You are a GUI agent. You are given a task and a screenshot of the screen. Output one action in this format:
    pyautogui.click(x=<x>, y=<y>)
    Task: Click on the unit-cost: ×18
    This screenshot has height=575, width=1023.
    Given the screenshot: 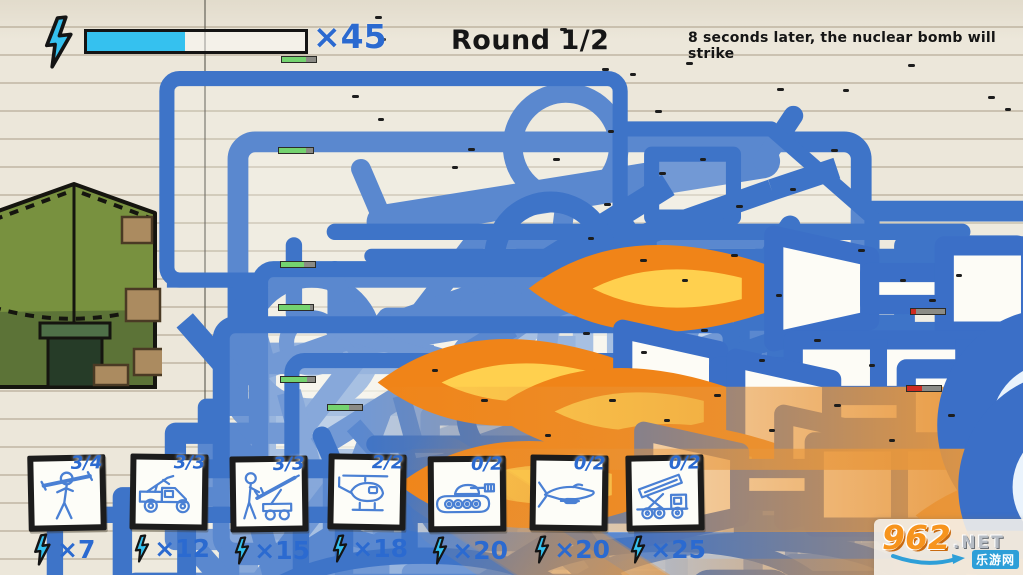 What is the action you would take?
    pyautogui.click(x=380, y=548)
    